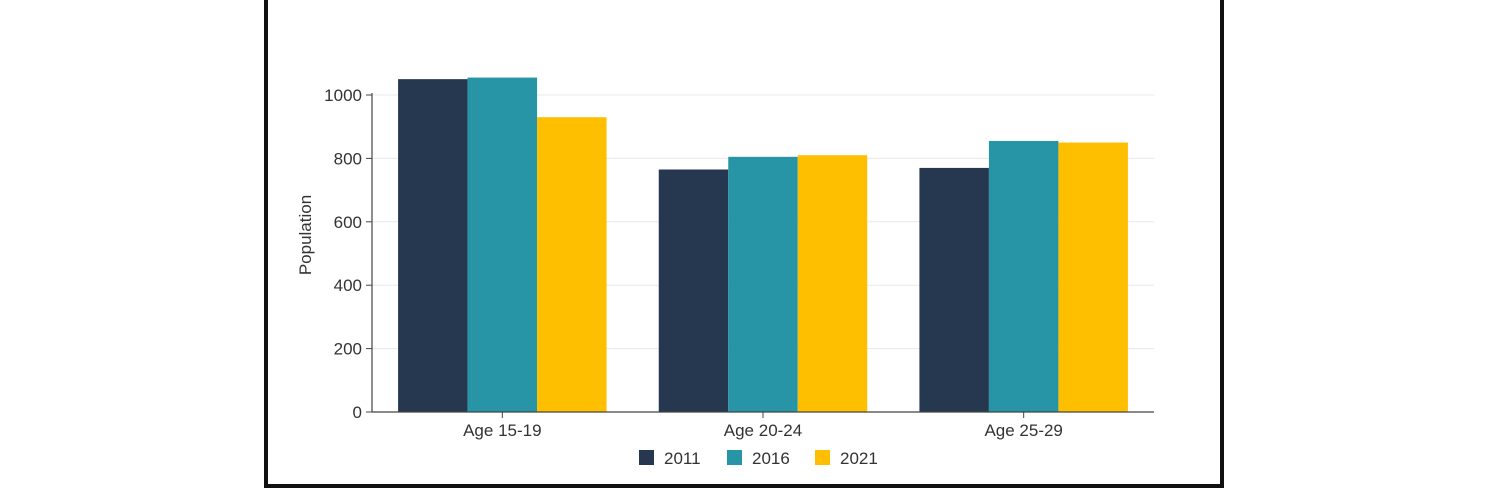  Describe the element at coordinates (763, 430) in the screenshot. I see `x-tick-label: Age 20-24` at that location.